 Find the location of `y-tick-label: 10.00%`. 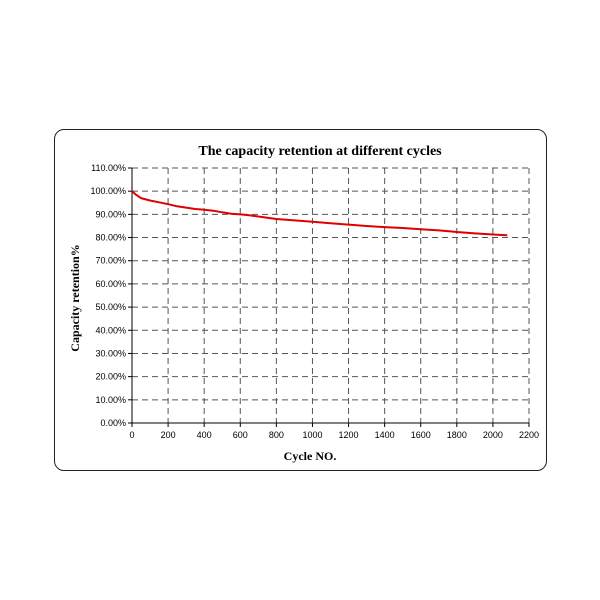

y-tick-label: 10.00% is located at coordinates (110, 400).